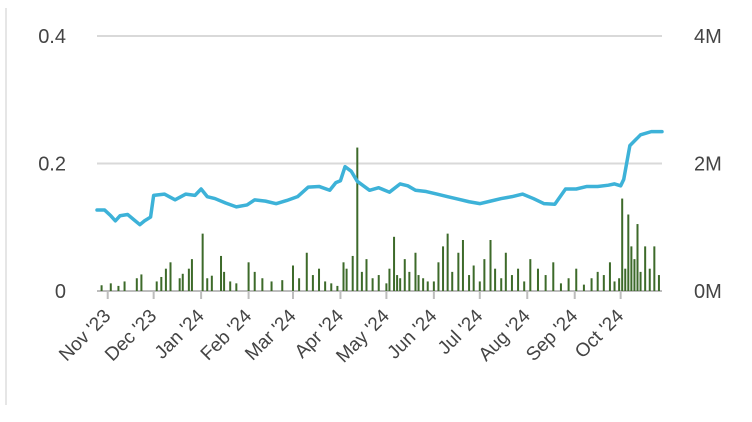  I want to click on y-right-tick-label: 0M, so click(708, 292).